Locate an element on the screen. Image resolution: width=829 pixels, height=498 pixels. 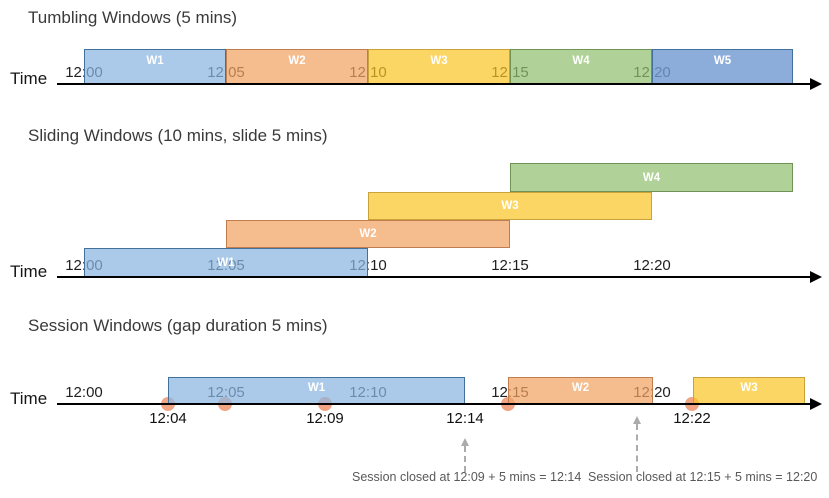
event-time-label: 12:09 is located at coordinates (325, 418).